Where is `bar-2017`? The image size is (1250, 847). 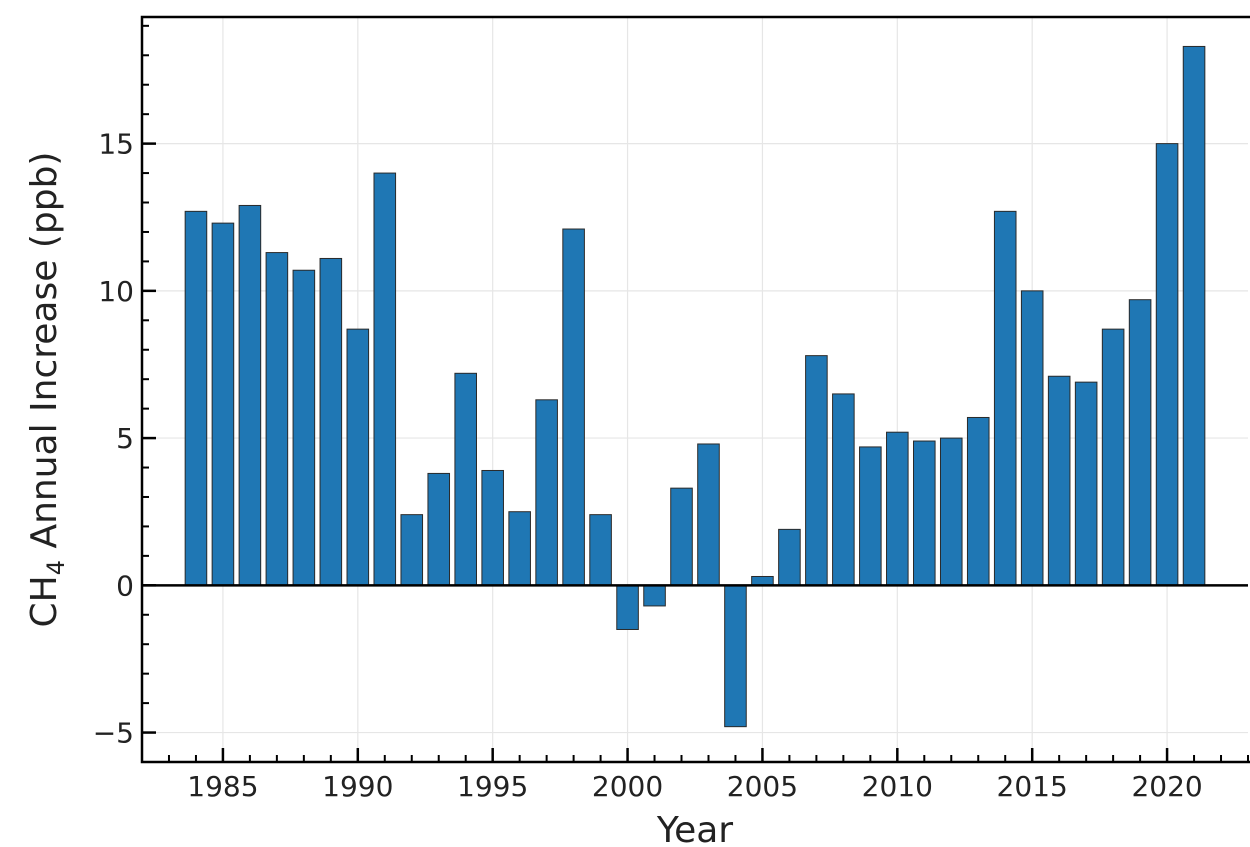
bar-2017 is located at coordinates (1086, 483).